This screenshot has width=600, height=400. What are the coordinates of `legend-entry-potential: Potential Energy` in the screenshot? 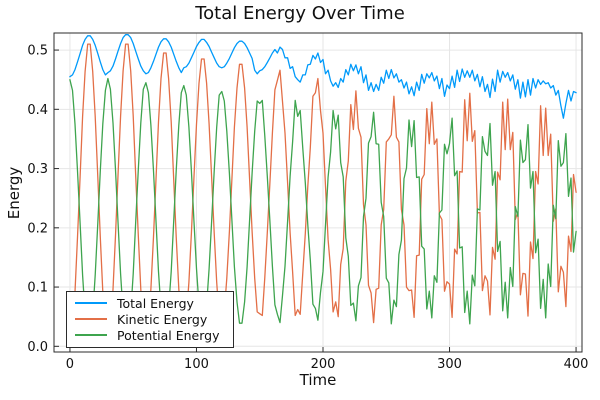 It's located at (151, 335).